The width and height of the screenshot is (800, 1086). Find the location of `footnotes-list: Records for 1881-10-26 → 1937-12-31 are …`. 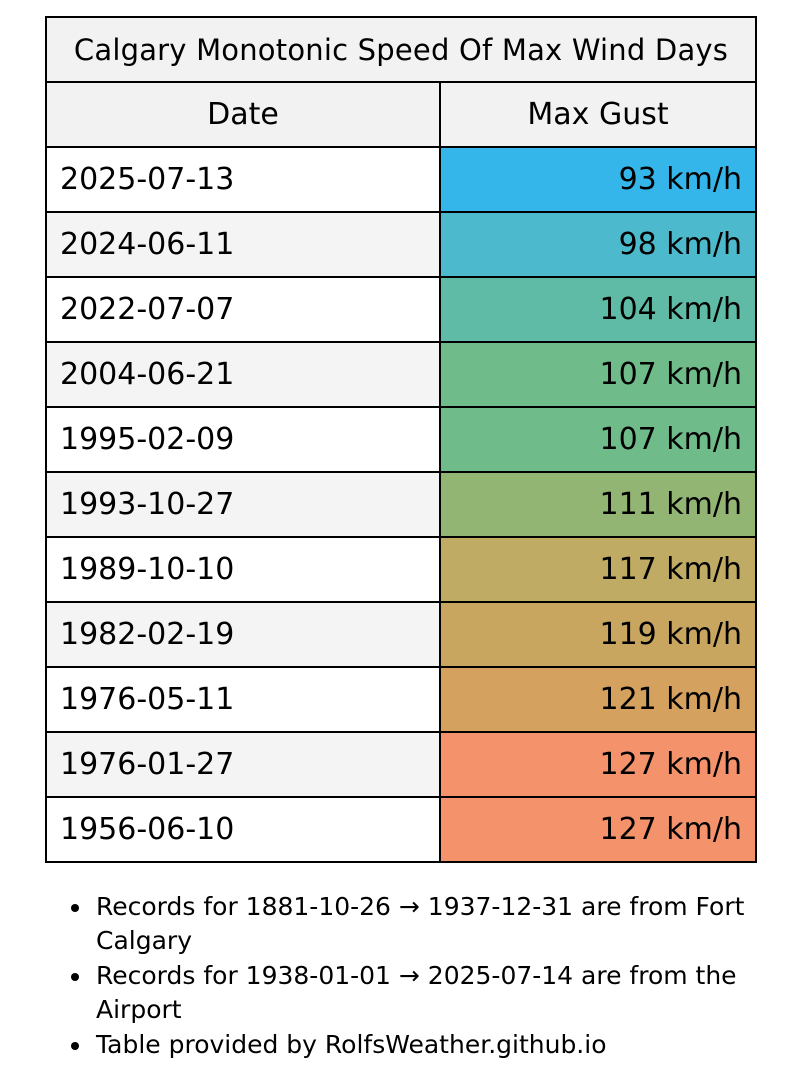

footnotes-list: Records for 1881-10-26 → 1937-12-31 are … is located at coordinates (423, 976).